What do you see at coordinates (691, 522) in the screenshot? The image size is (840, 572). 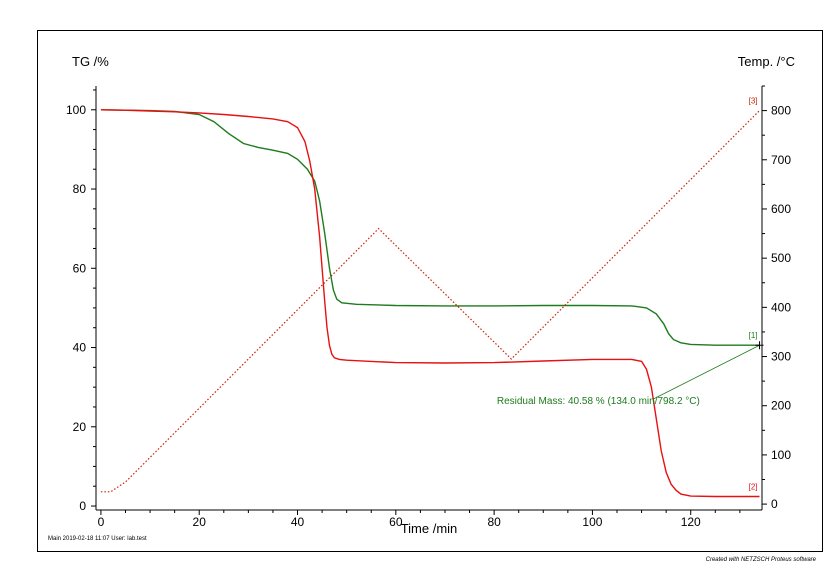 I see `x-tick-label: 120` at bounding box center [691, 522].